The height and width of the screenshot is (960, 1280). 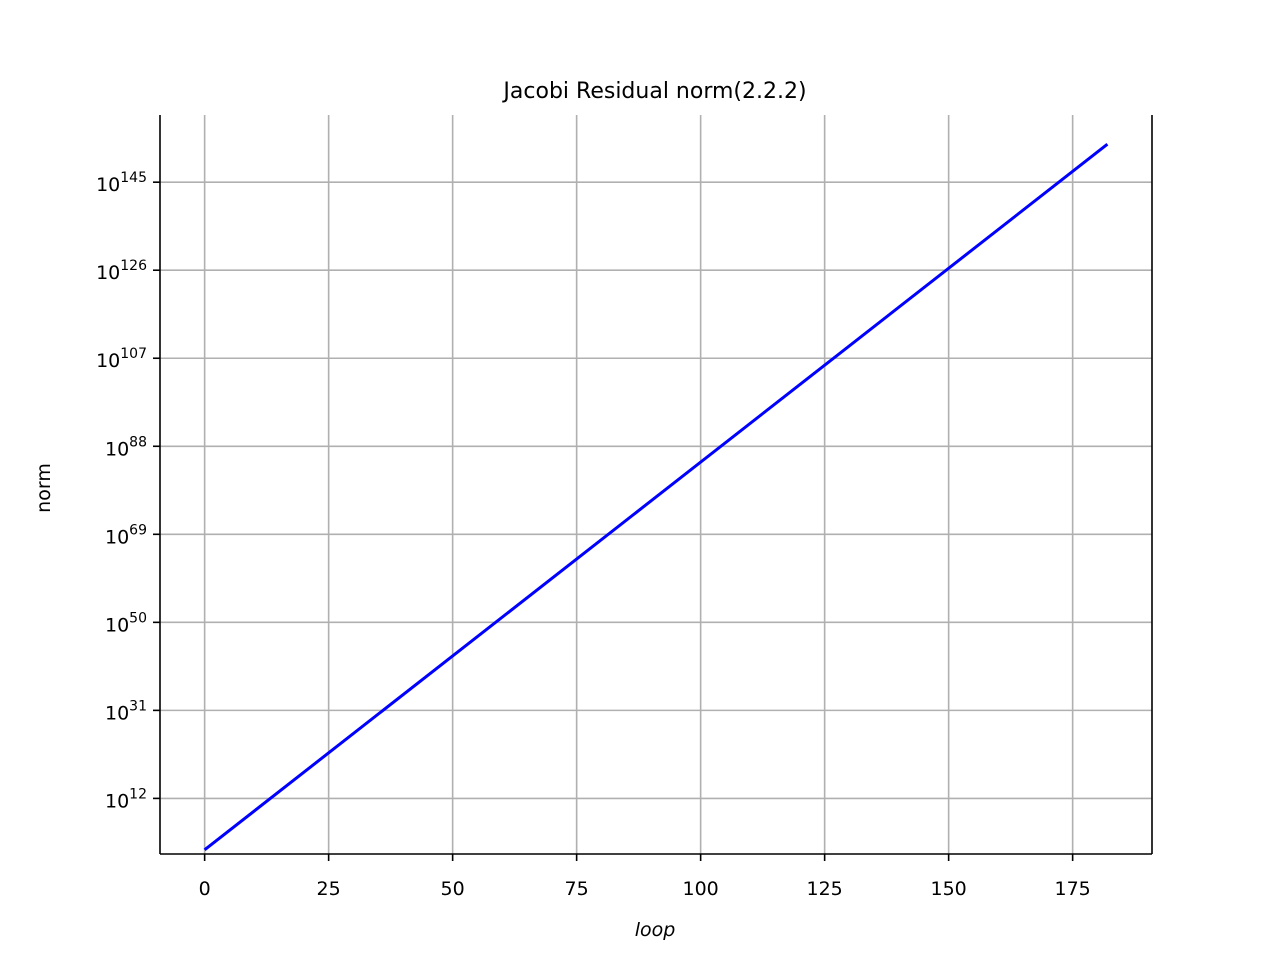 I want to click on y-tick-label: 1088, so click(x=126, y=447).